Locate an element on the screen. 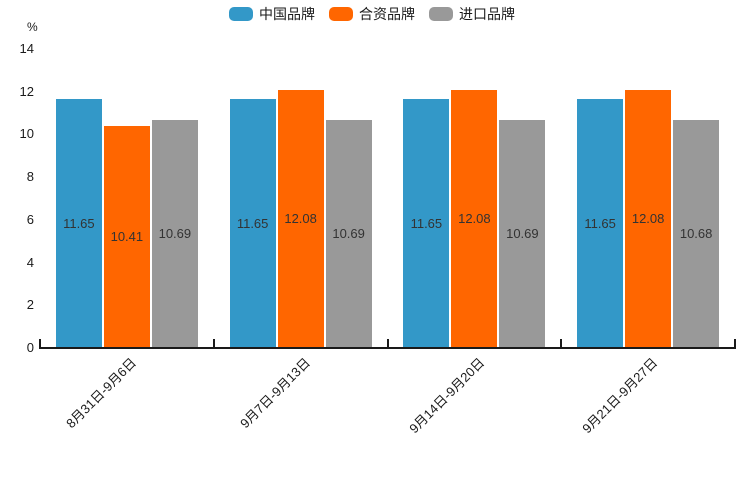 This screenshot has height=496, width=744. y-axis-tick-label: 14 is located at coordinates (26, 48).